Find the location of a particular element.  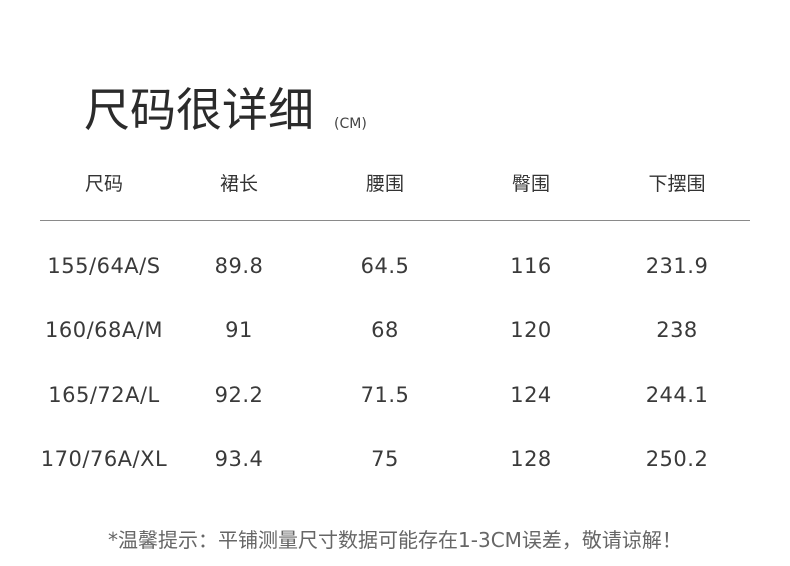

table-cell: 116 is located at coordinates (531, 266).